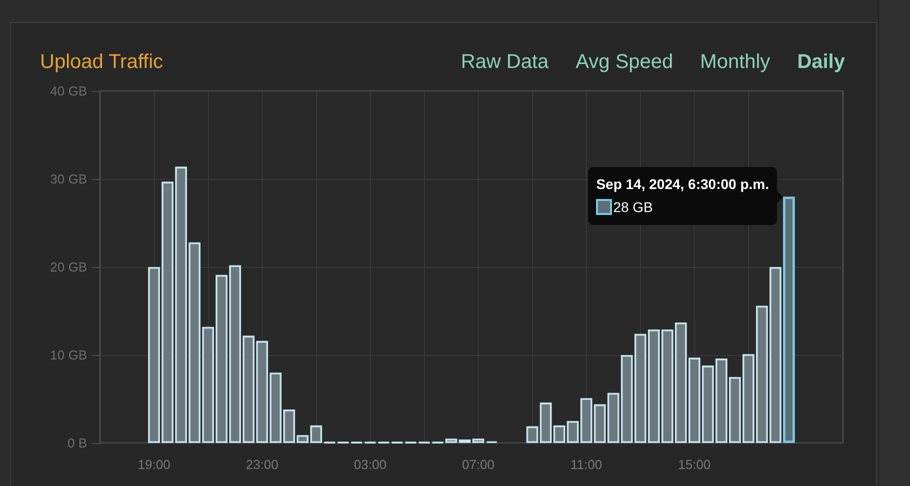  Describe the element at coordinates (102, 62) in the screenshot. I see `chart-title: Upload Traffic` at that location.